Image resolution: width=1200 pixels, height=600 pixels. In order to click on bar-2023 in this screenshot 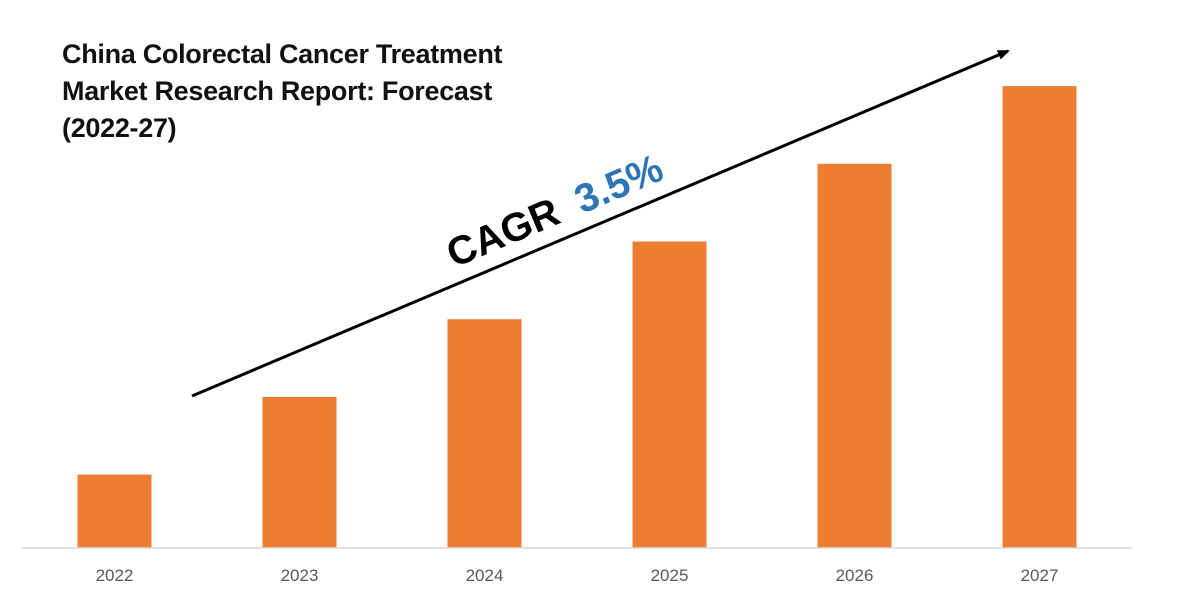, I will do `click(299, 472)`.